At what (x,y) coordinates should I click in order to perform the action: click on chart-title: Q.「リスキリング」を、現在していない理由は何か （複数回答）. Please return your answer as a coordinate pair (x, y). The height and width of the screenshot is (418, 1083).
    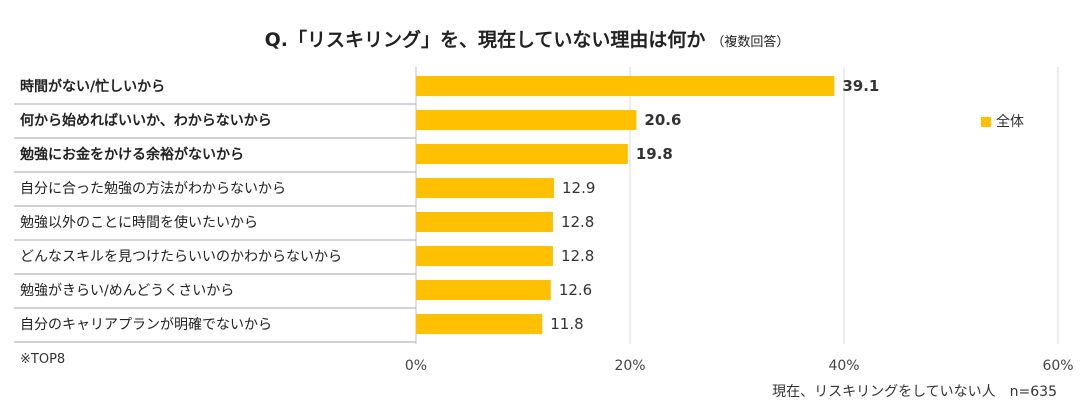
    Looking at the image, I should click on (527, 39).